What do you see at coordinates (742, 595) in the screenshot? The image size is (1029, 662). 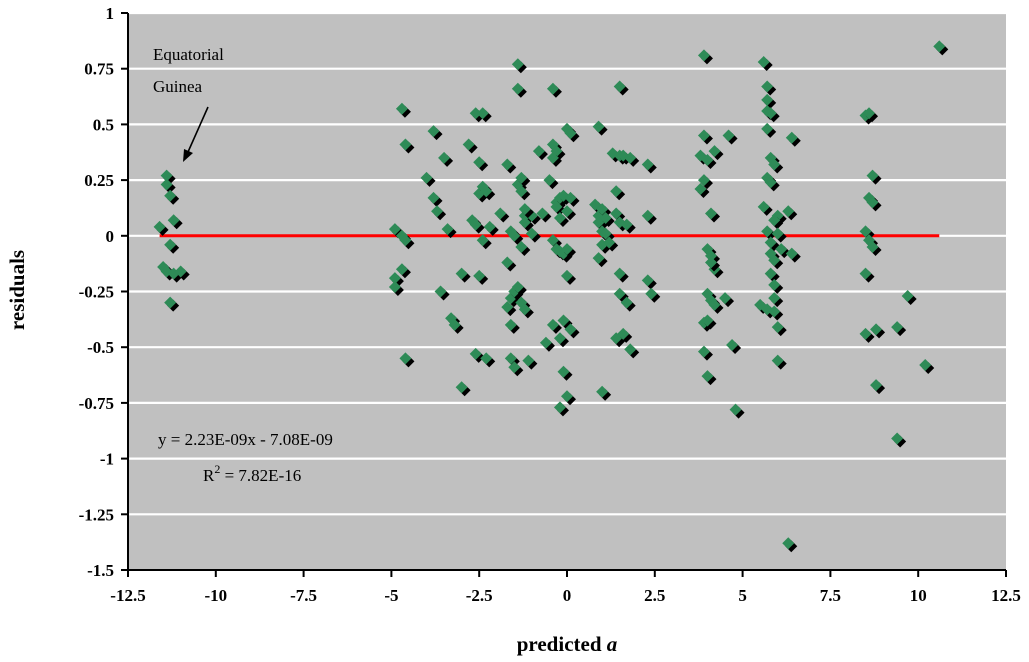 I see `x-tick-label: 5` at bounding box center [742, 595].